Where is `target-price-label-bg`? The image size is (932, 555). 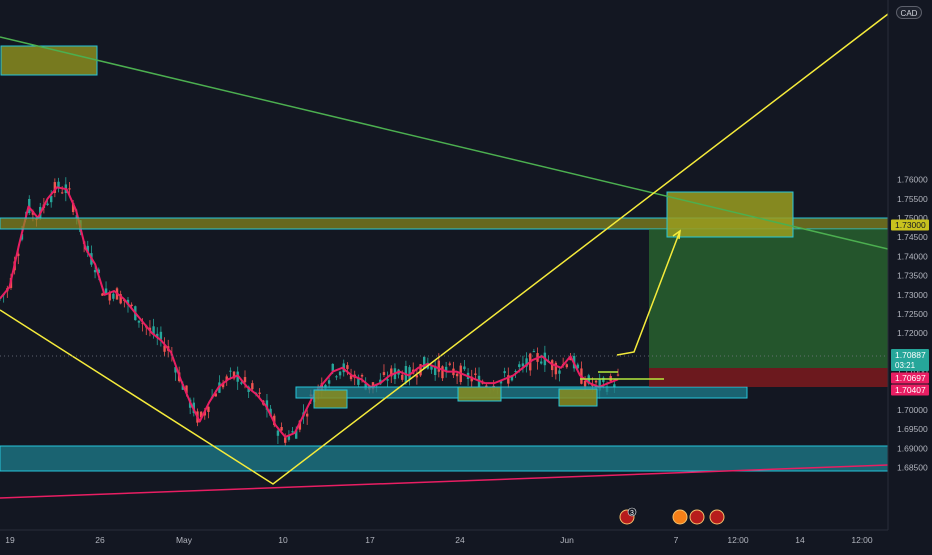 target-price-label-bg is located at coordinates (910, 378).